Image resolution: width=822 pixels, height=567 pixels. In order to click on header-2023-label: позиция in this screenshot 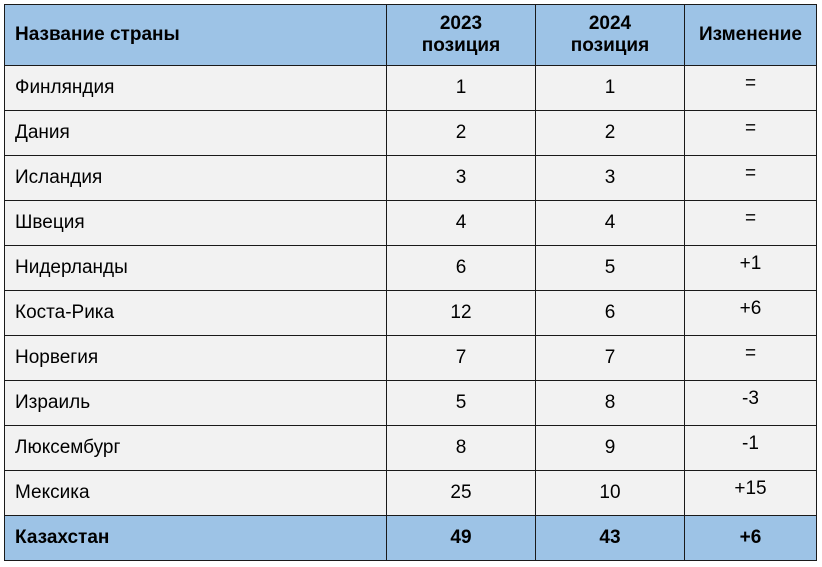, I will do `click(461, 45)`.